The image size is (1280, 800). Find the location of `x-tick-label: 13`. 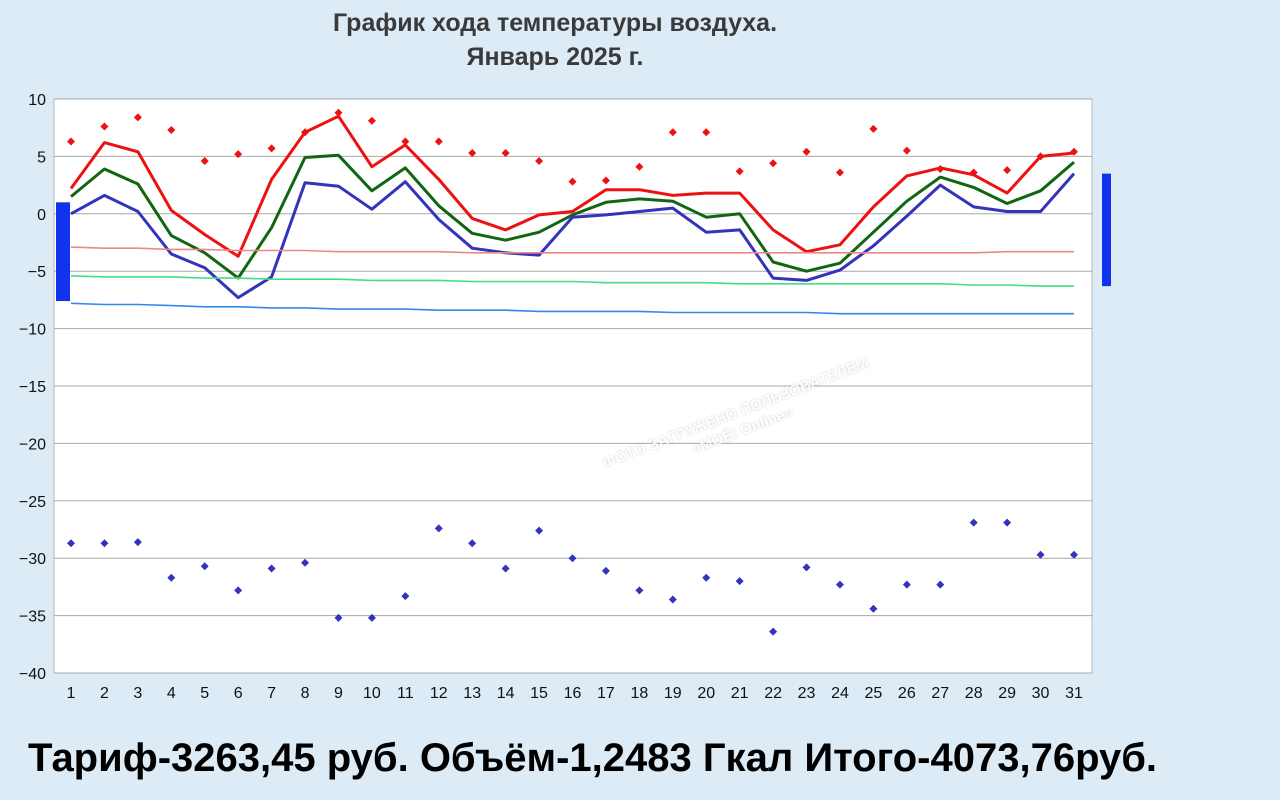

x-tick-label: 13 is located at coordinates (472, 693).